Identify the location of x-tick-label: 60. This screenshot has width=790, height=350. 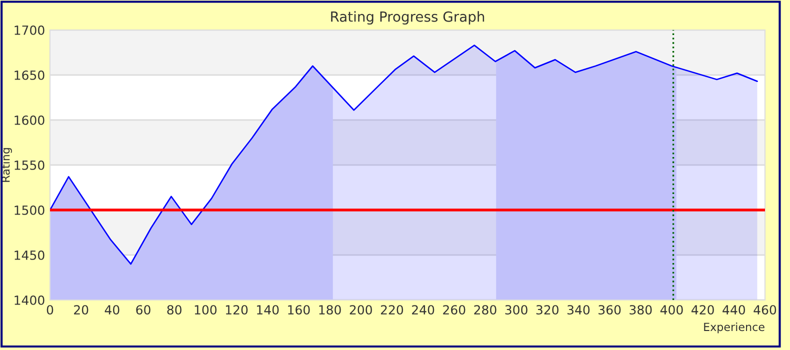
(143, 310).